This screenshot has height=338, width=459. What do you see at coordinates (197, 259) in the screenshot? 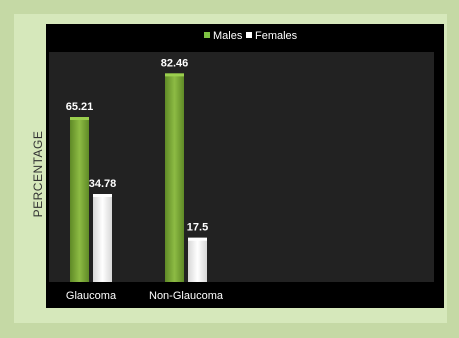
I see `bar-non-glaucoma-females` at bounding box center [197, 259].